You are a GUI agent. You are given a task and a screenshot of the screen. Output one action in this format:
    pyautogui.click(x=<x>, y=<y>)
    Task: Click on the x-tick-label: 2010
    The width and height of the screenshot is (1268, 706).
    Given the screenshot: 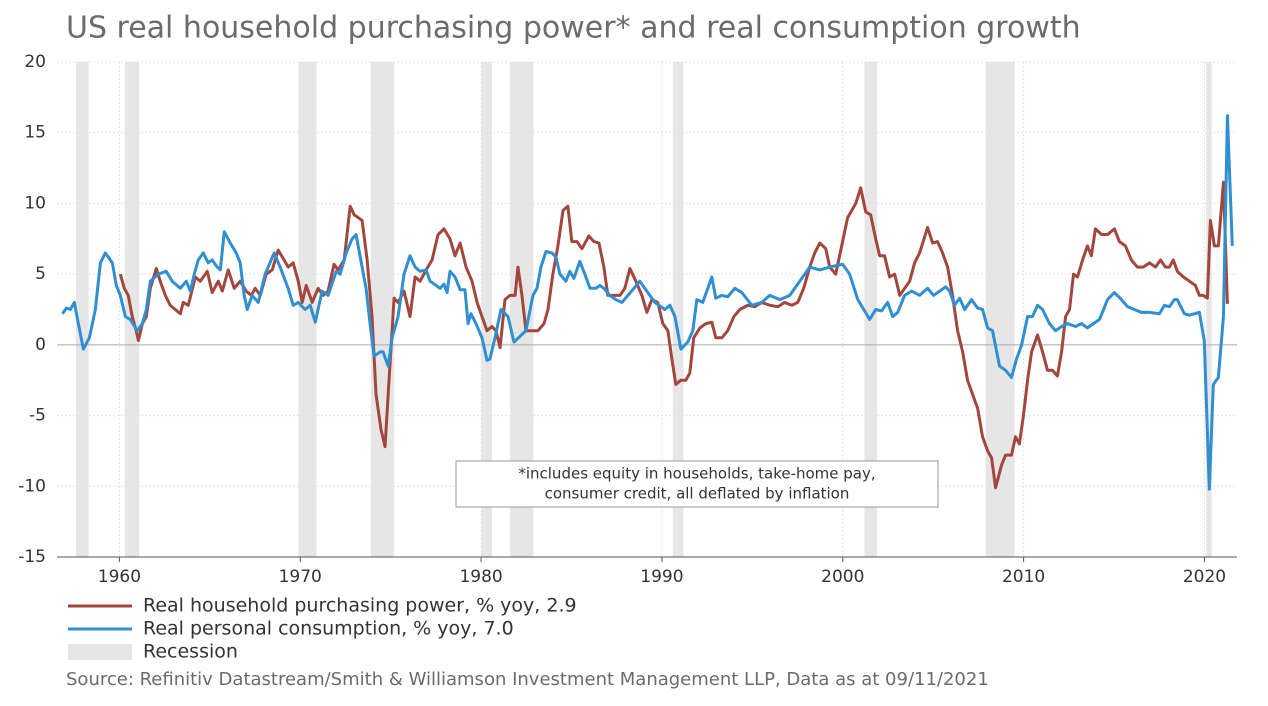 What is the action you would take?
    pyautogui.click(x=1023, y=577)
    